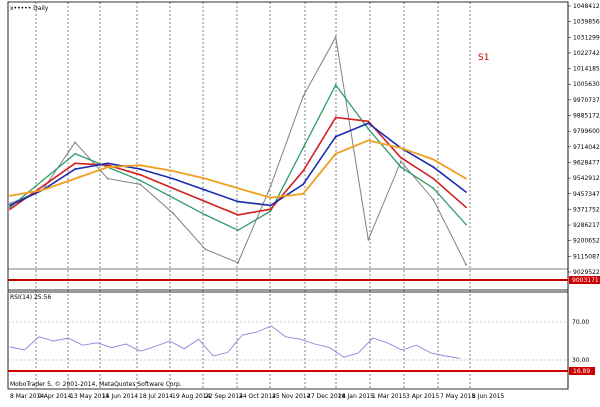  Describe the element at coordinates (586, 162) in the screenshot. I see `price-scale-label: 9628477` at that location.